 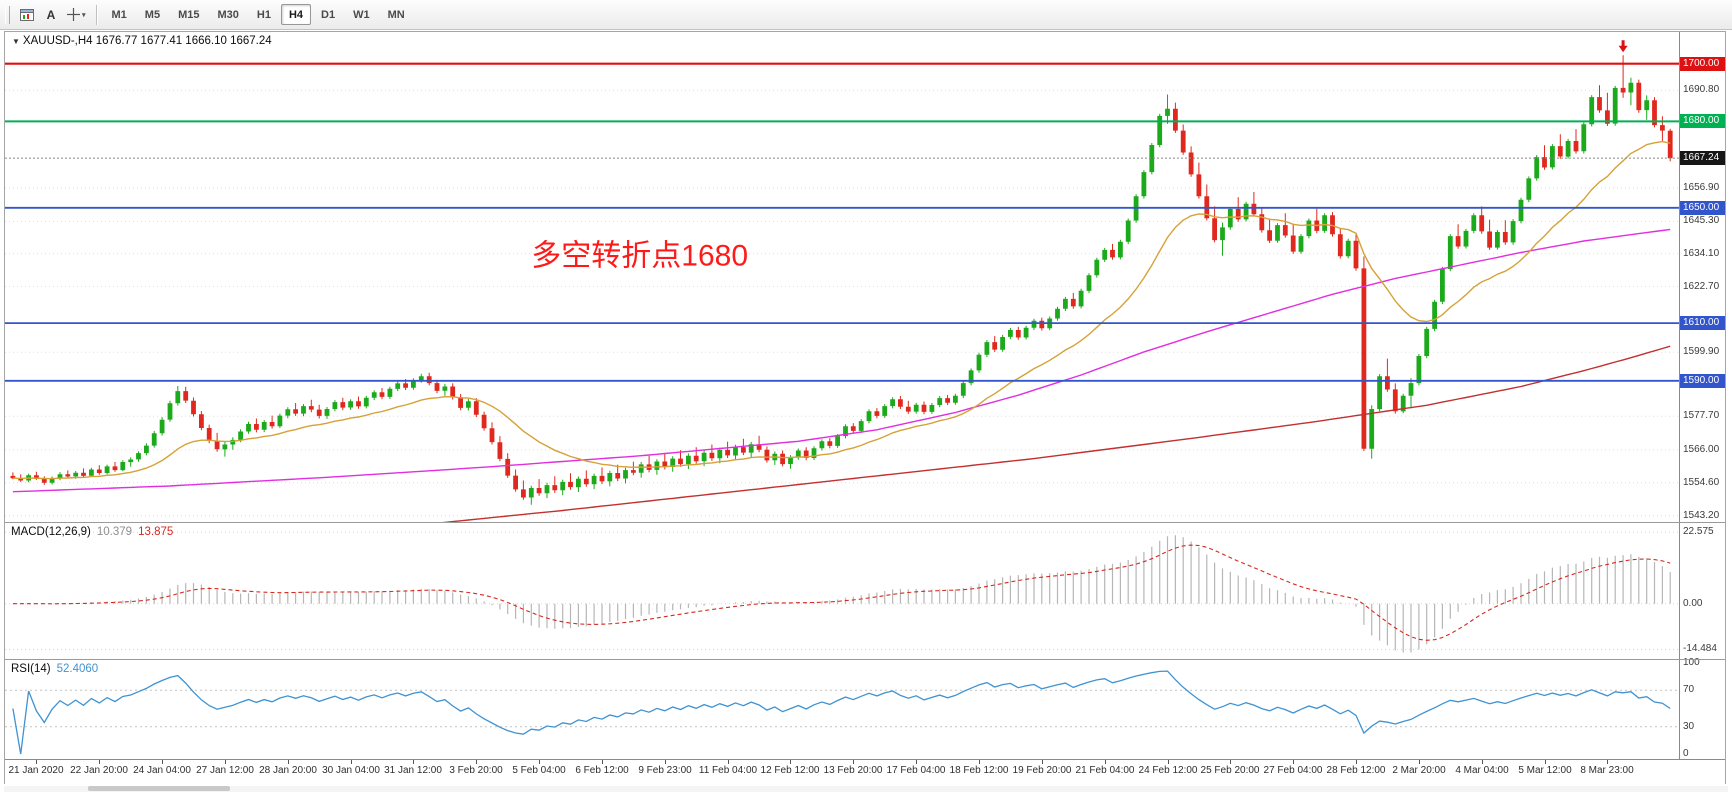 I want to click on collapse-triangle-icon: ▼, so click(x=16, y=41).